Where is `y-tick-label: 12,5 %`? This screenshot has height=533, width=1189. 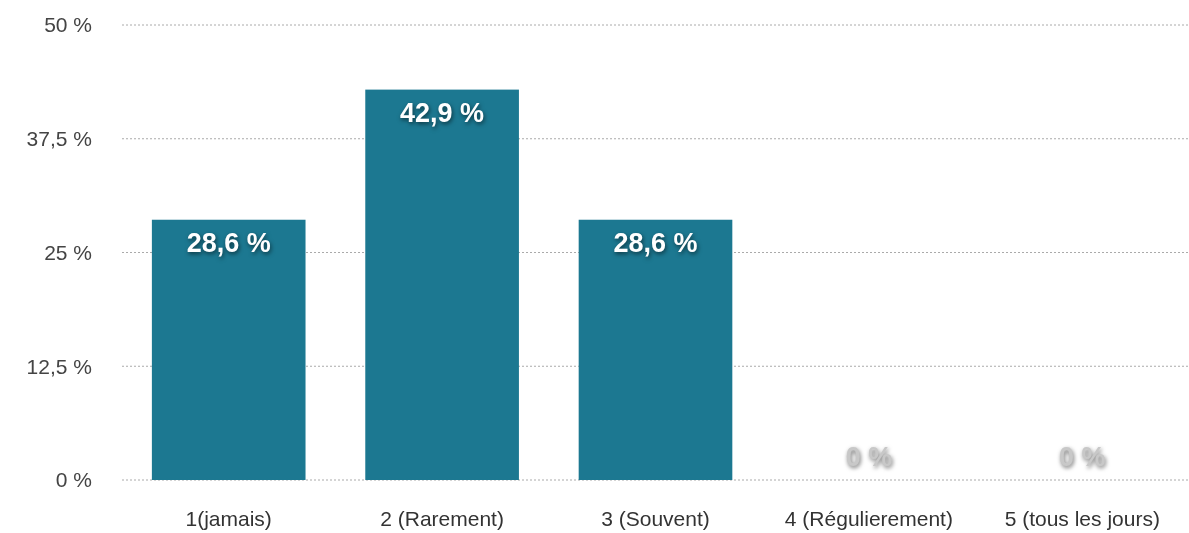
y-tick-label: 12,5 % is located at coordinates (59, 366).